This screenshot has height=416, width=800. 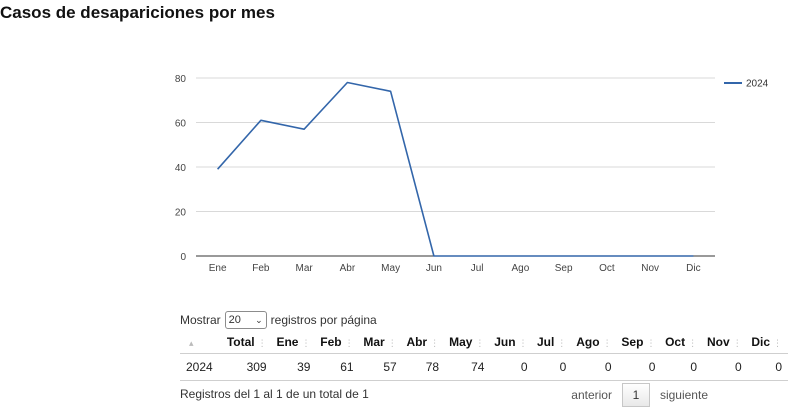 I want to click on column-header-label: Nov, so click(x=718, y=342).